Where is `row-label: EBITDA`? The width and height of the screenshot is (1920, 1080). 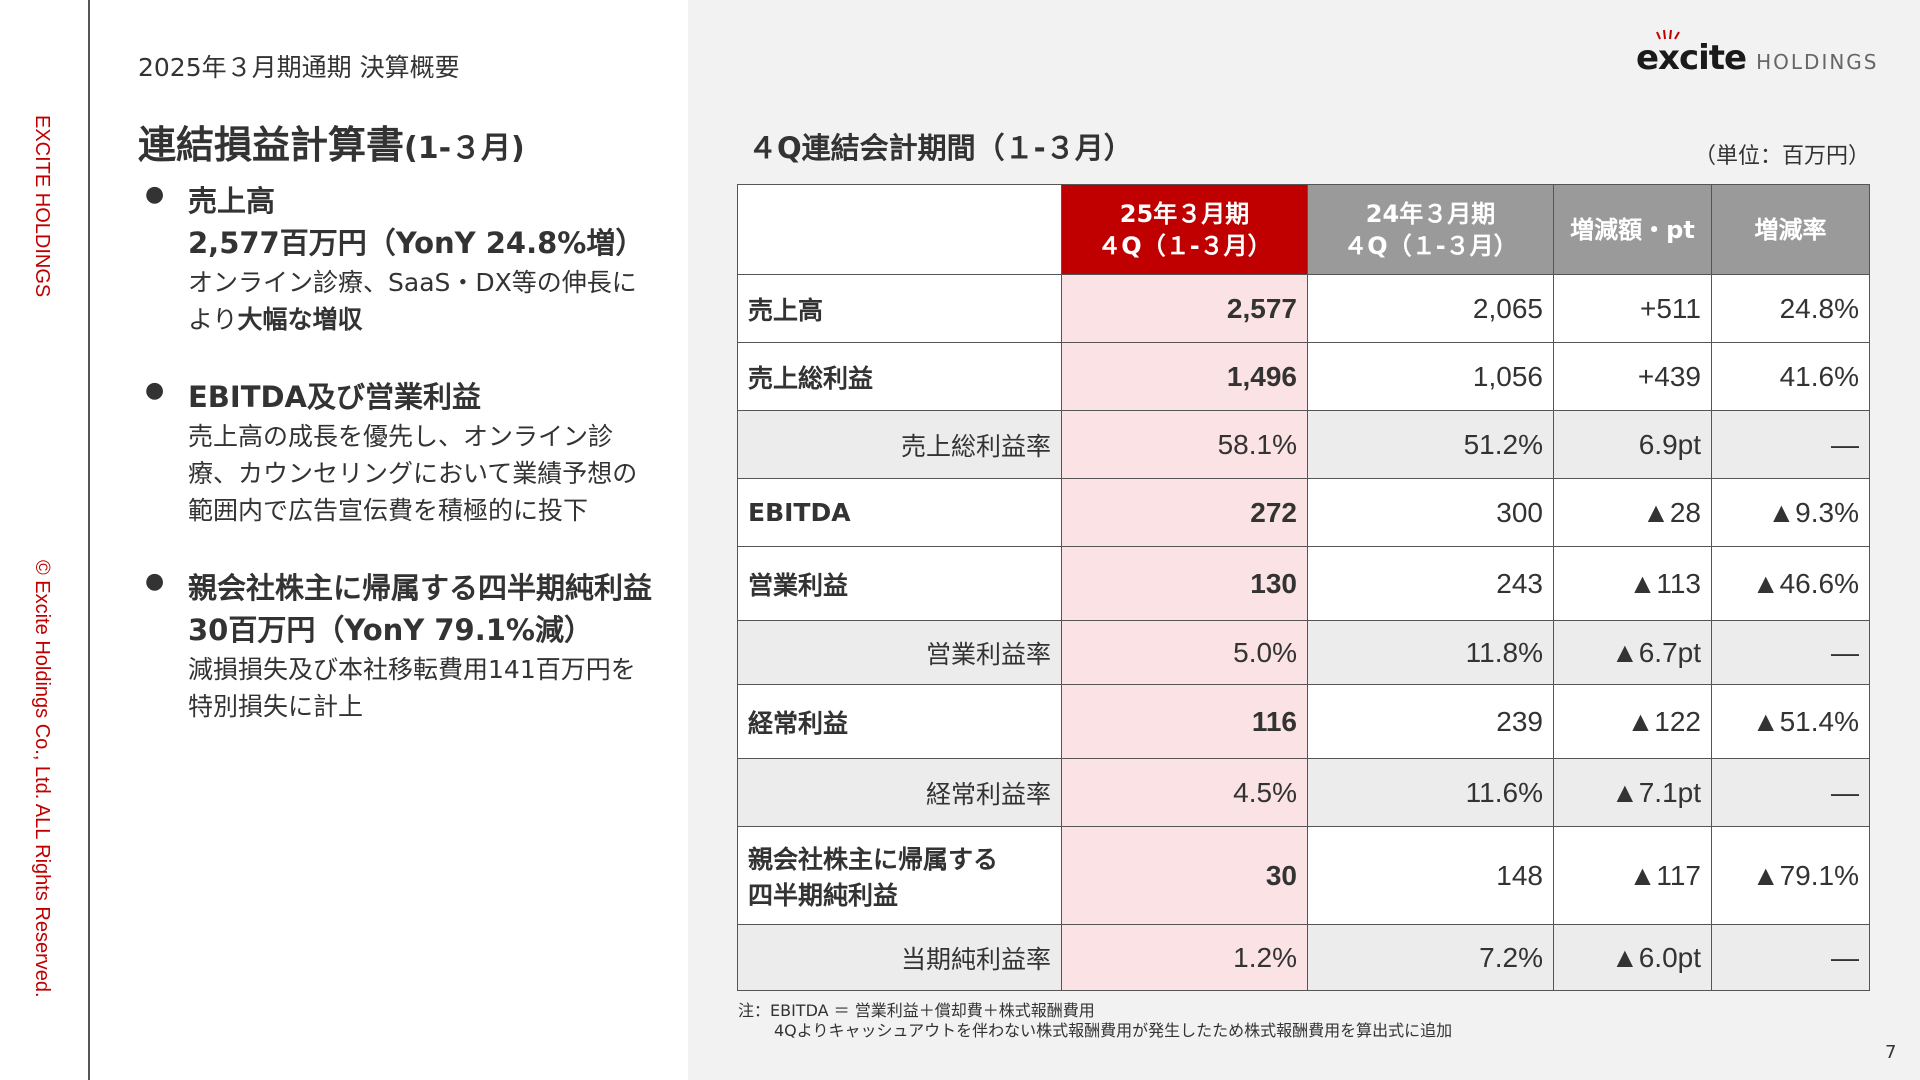 row-label: EBITDA is located at coordinates (899, 512).